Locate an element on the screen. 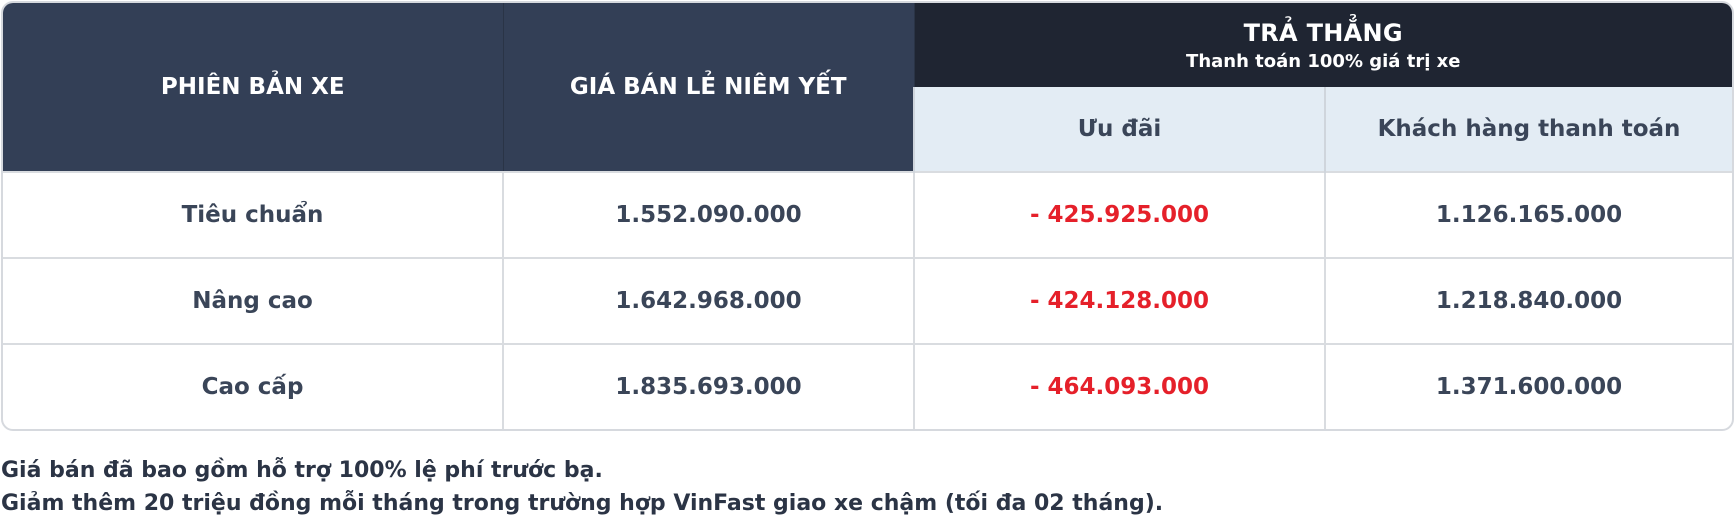  header-customer-pays: Khách hàng thanh toán is located at coordinates (1527, 129).